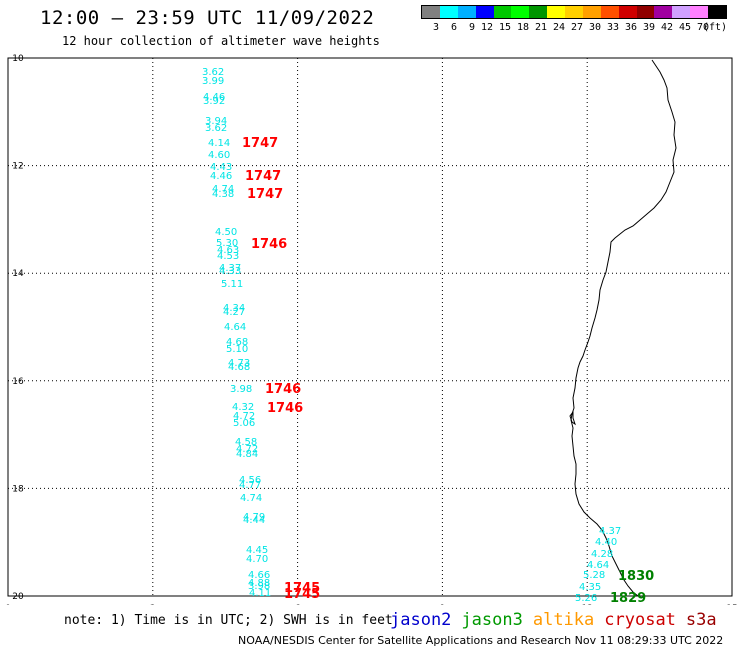  What do you see at coordinates (302, 588) in the screenshot?
I see `pass-time-label: 1745` at bounding box center [302, 588].